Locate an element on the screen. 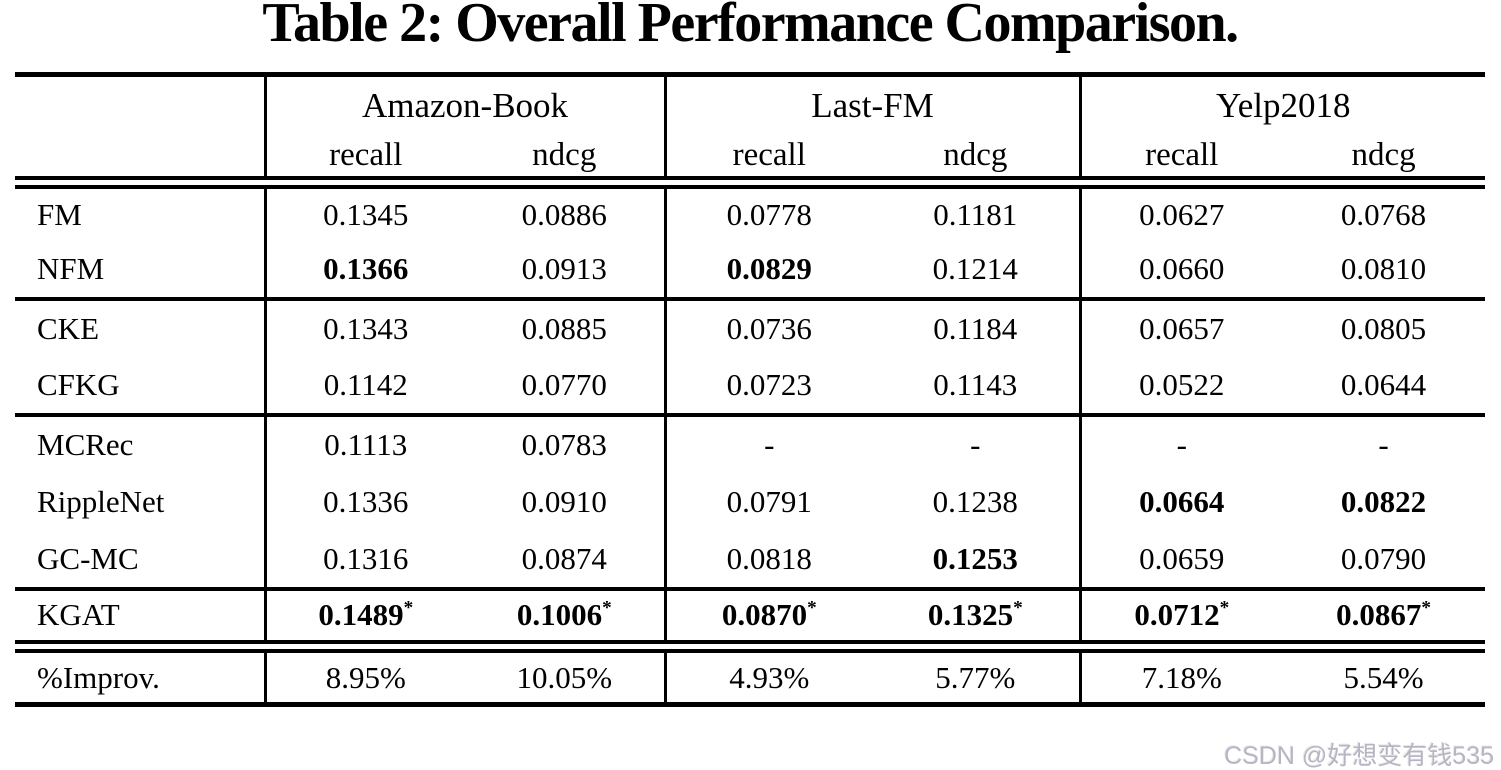  metric-value: 0.0627 is located at coordinates (1180, 211).